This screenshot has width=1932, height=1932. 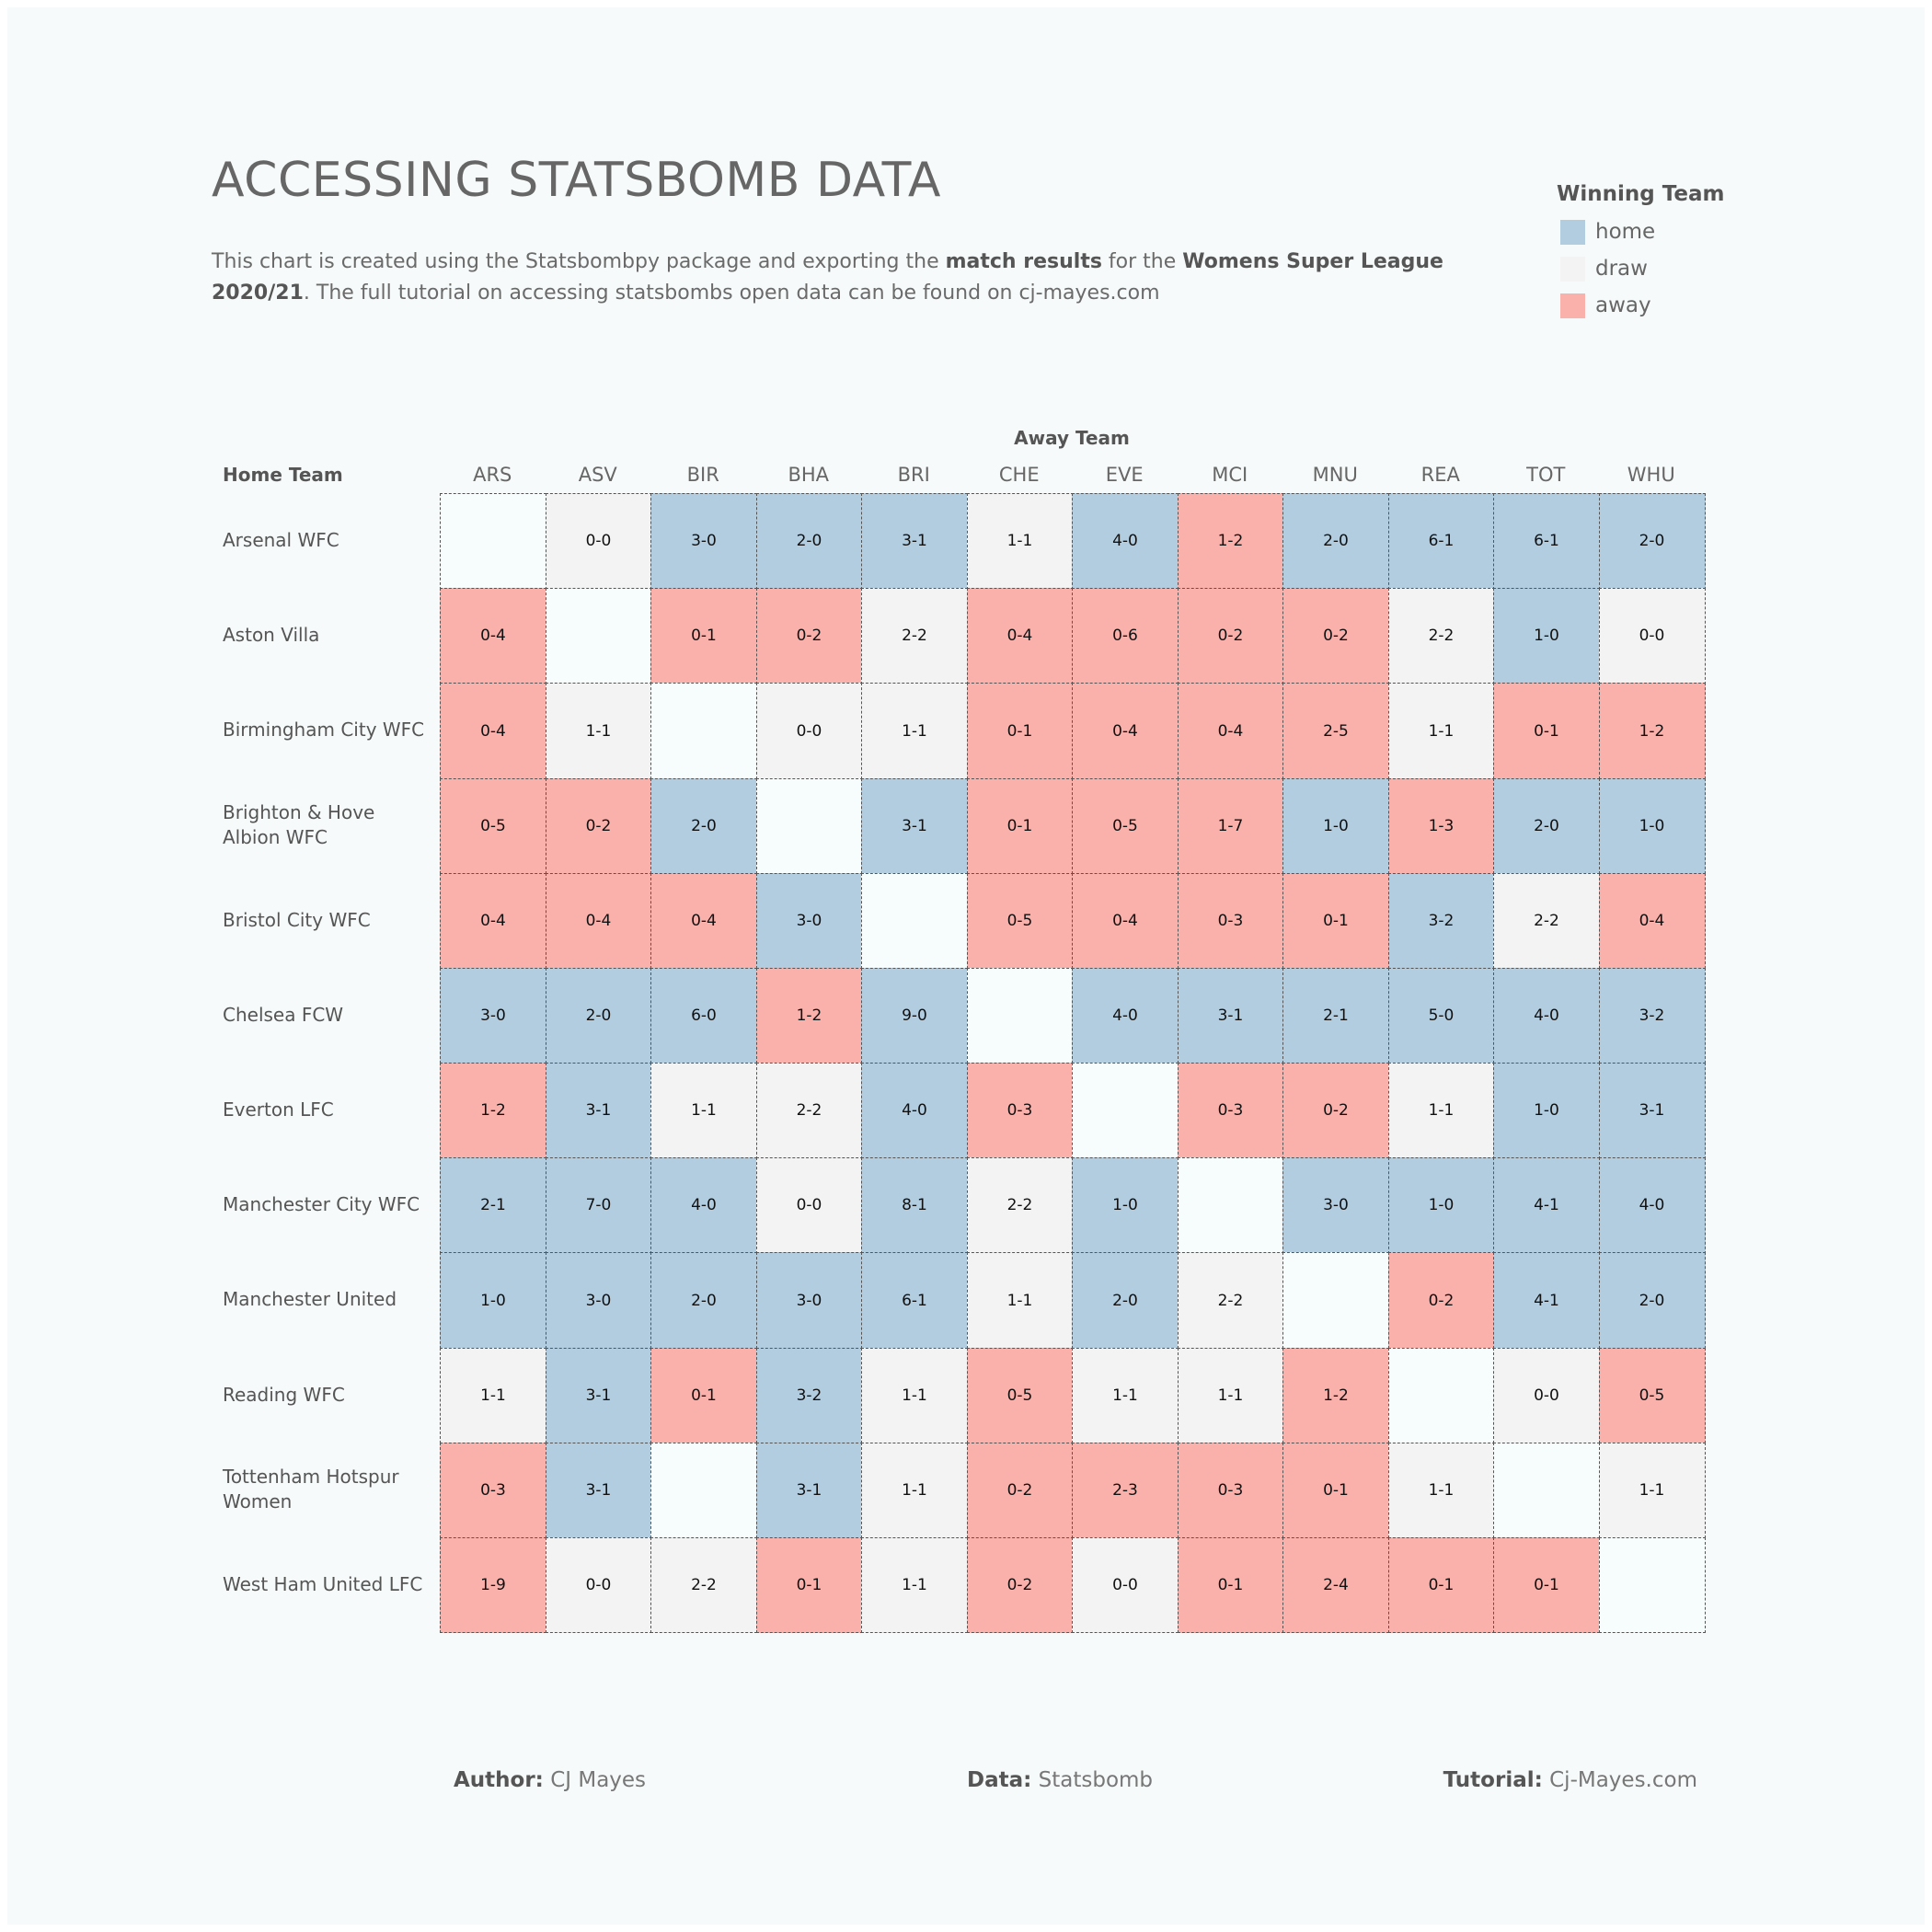 What do you see at coordinates (809, 1395) in the screenshot?
I see `score-cell: 3-2` at bounding box center [809, 1395].